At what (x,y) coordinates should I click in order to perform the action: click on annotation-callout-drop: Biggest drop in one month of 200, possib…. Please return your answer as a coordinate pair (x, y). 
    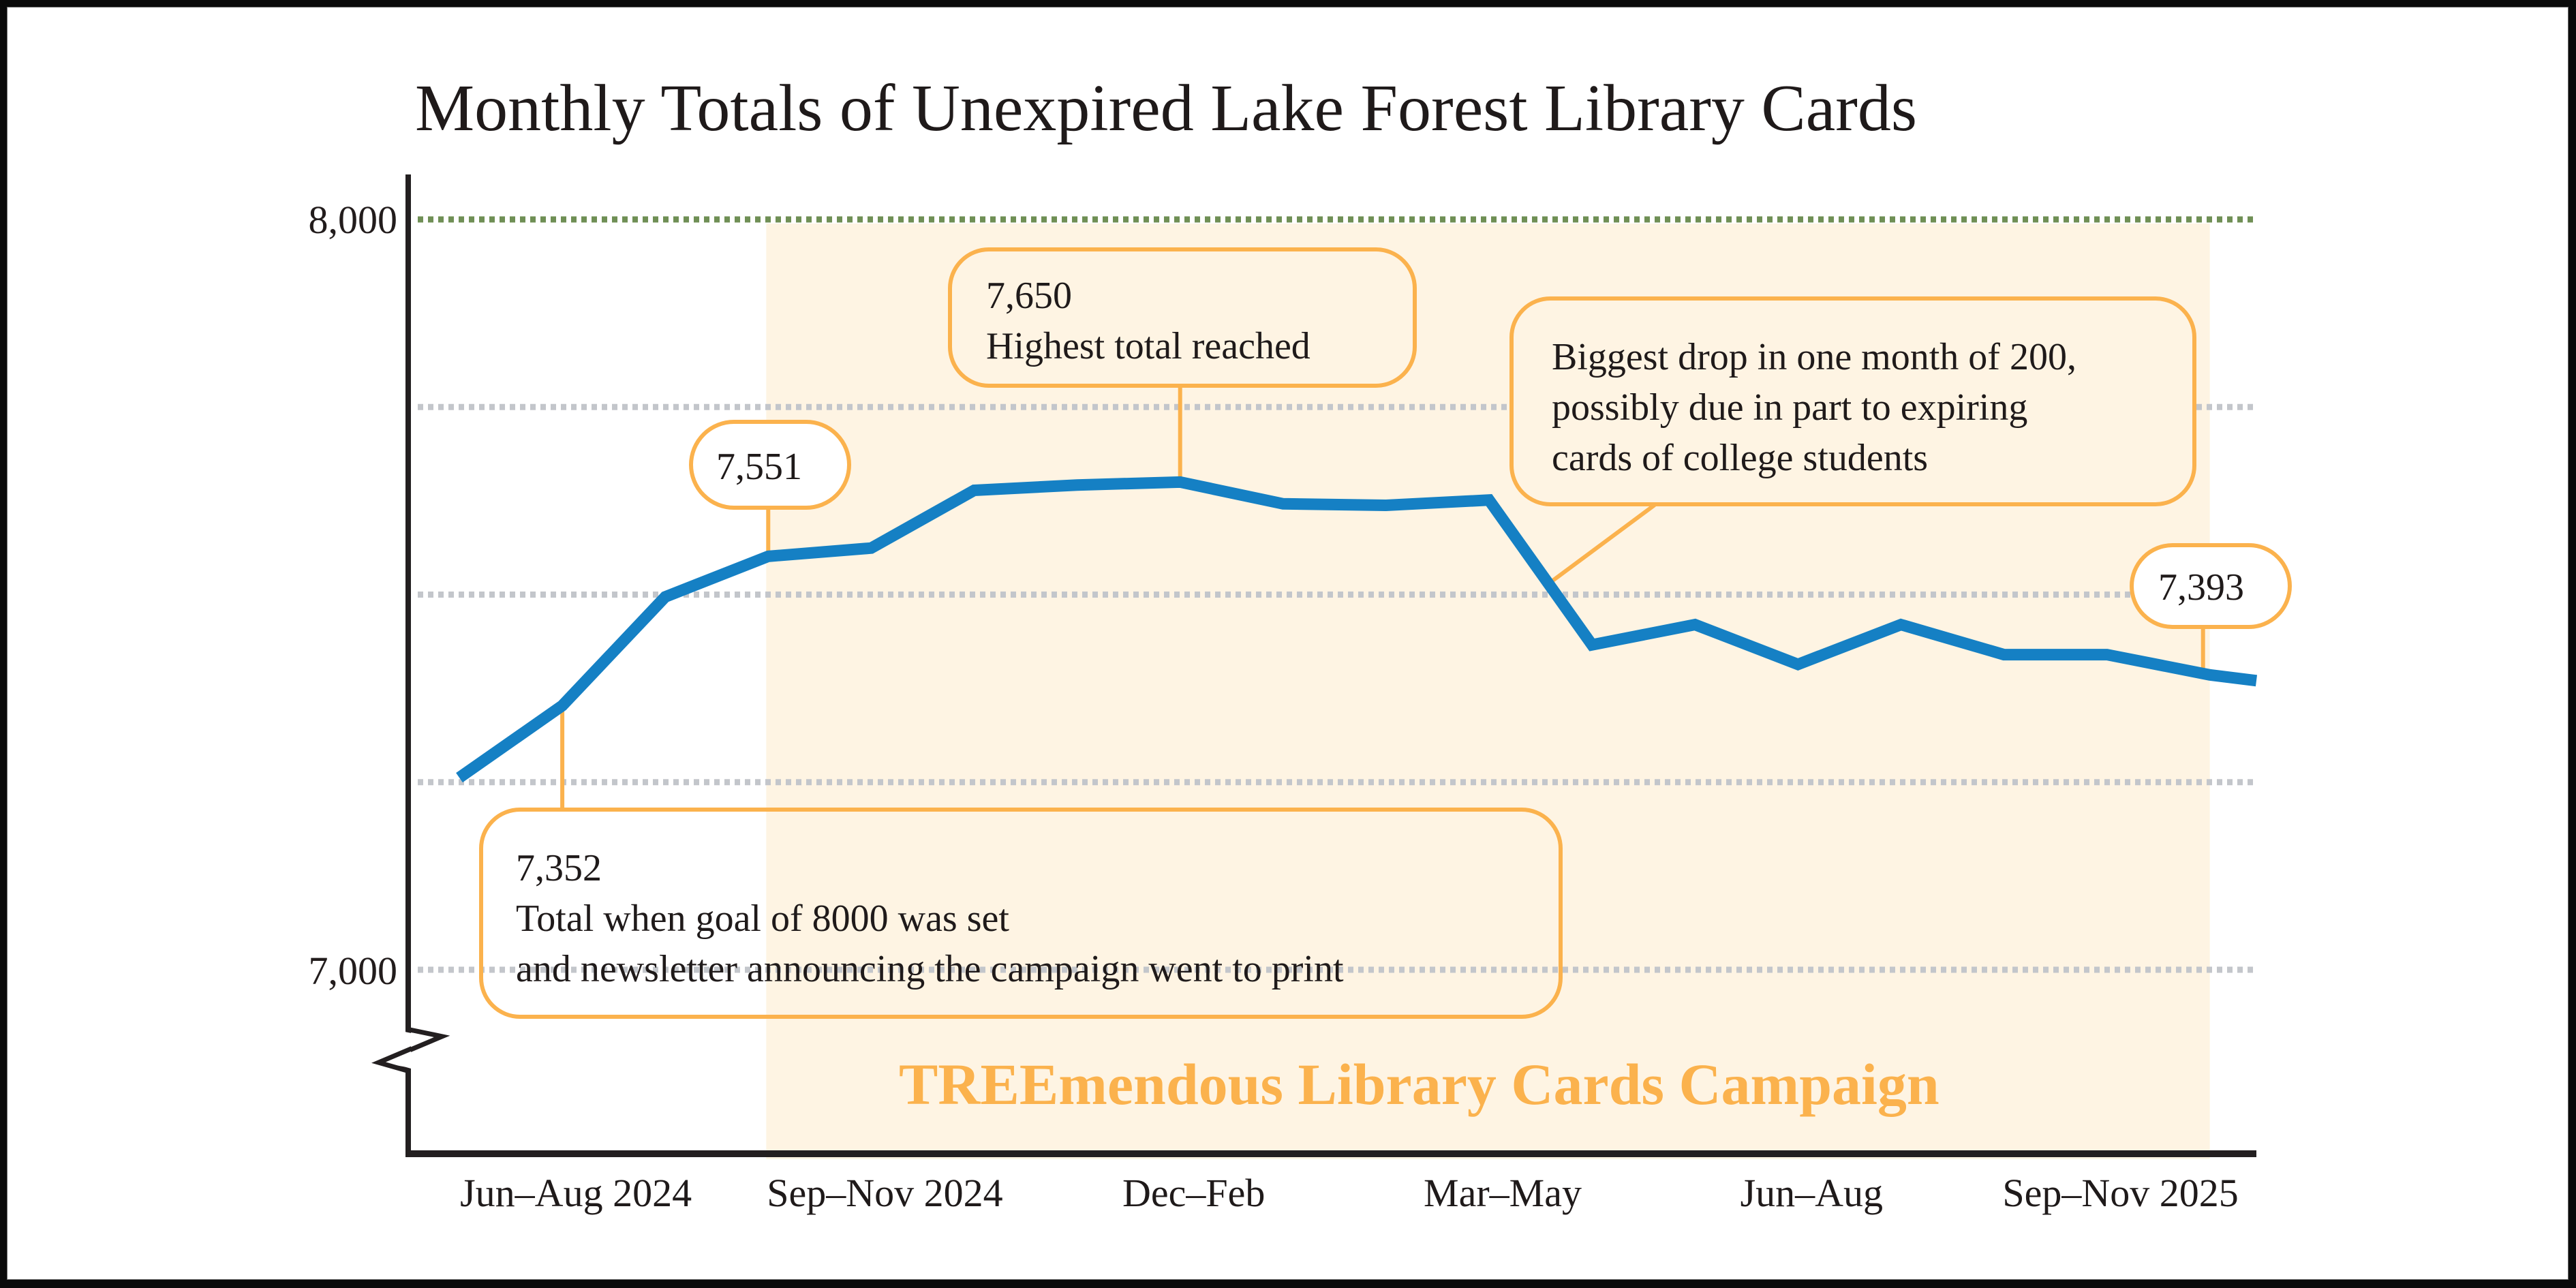
    Looking at the image, I should click on (1852, 401).